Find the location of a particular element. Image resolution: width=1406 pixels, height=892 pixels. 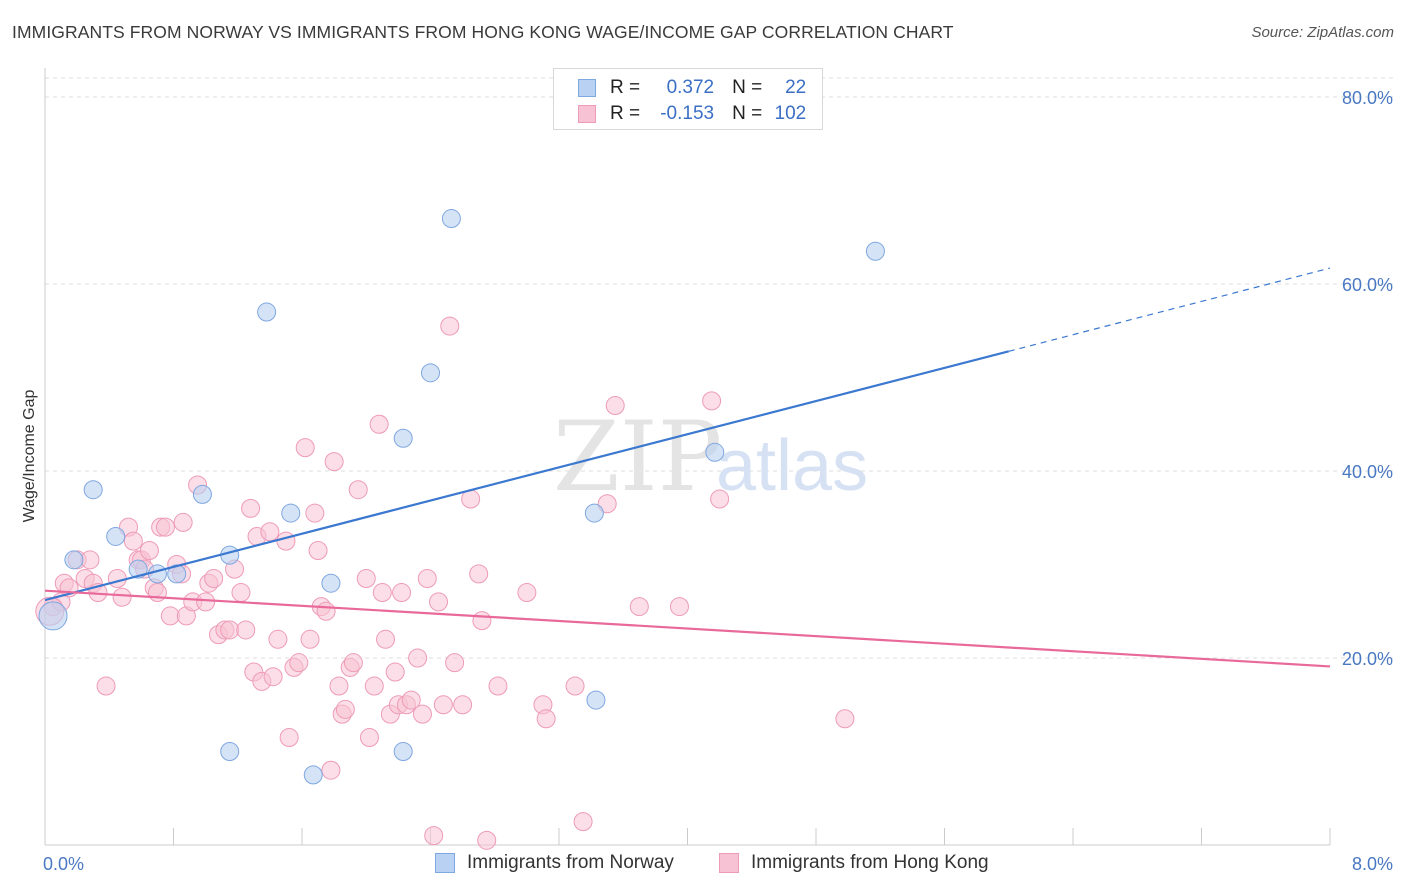

legend-item-hongkong: Immigrants from Hong Kong is located at coordinates (854, 863).